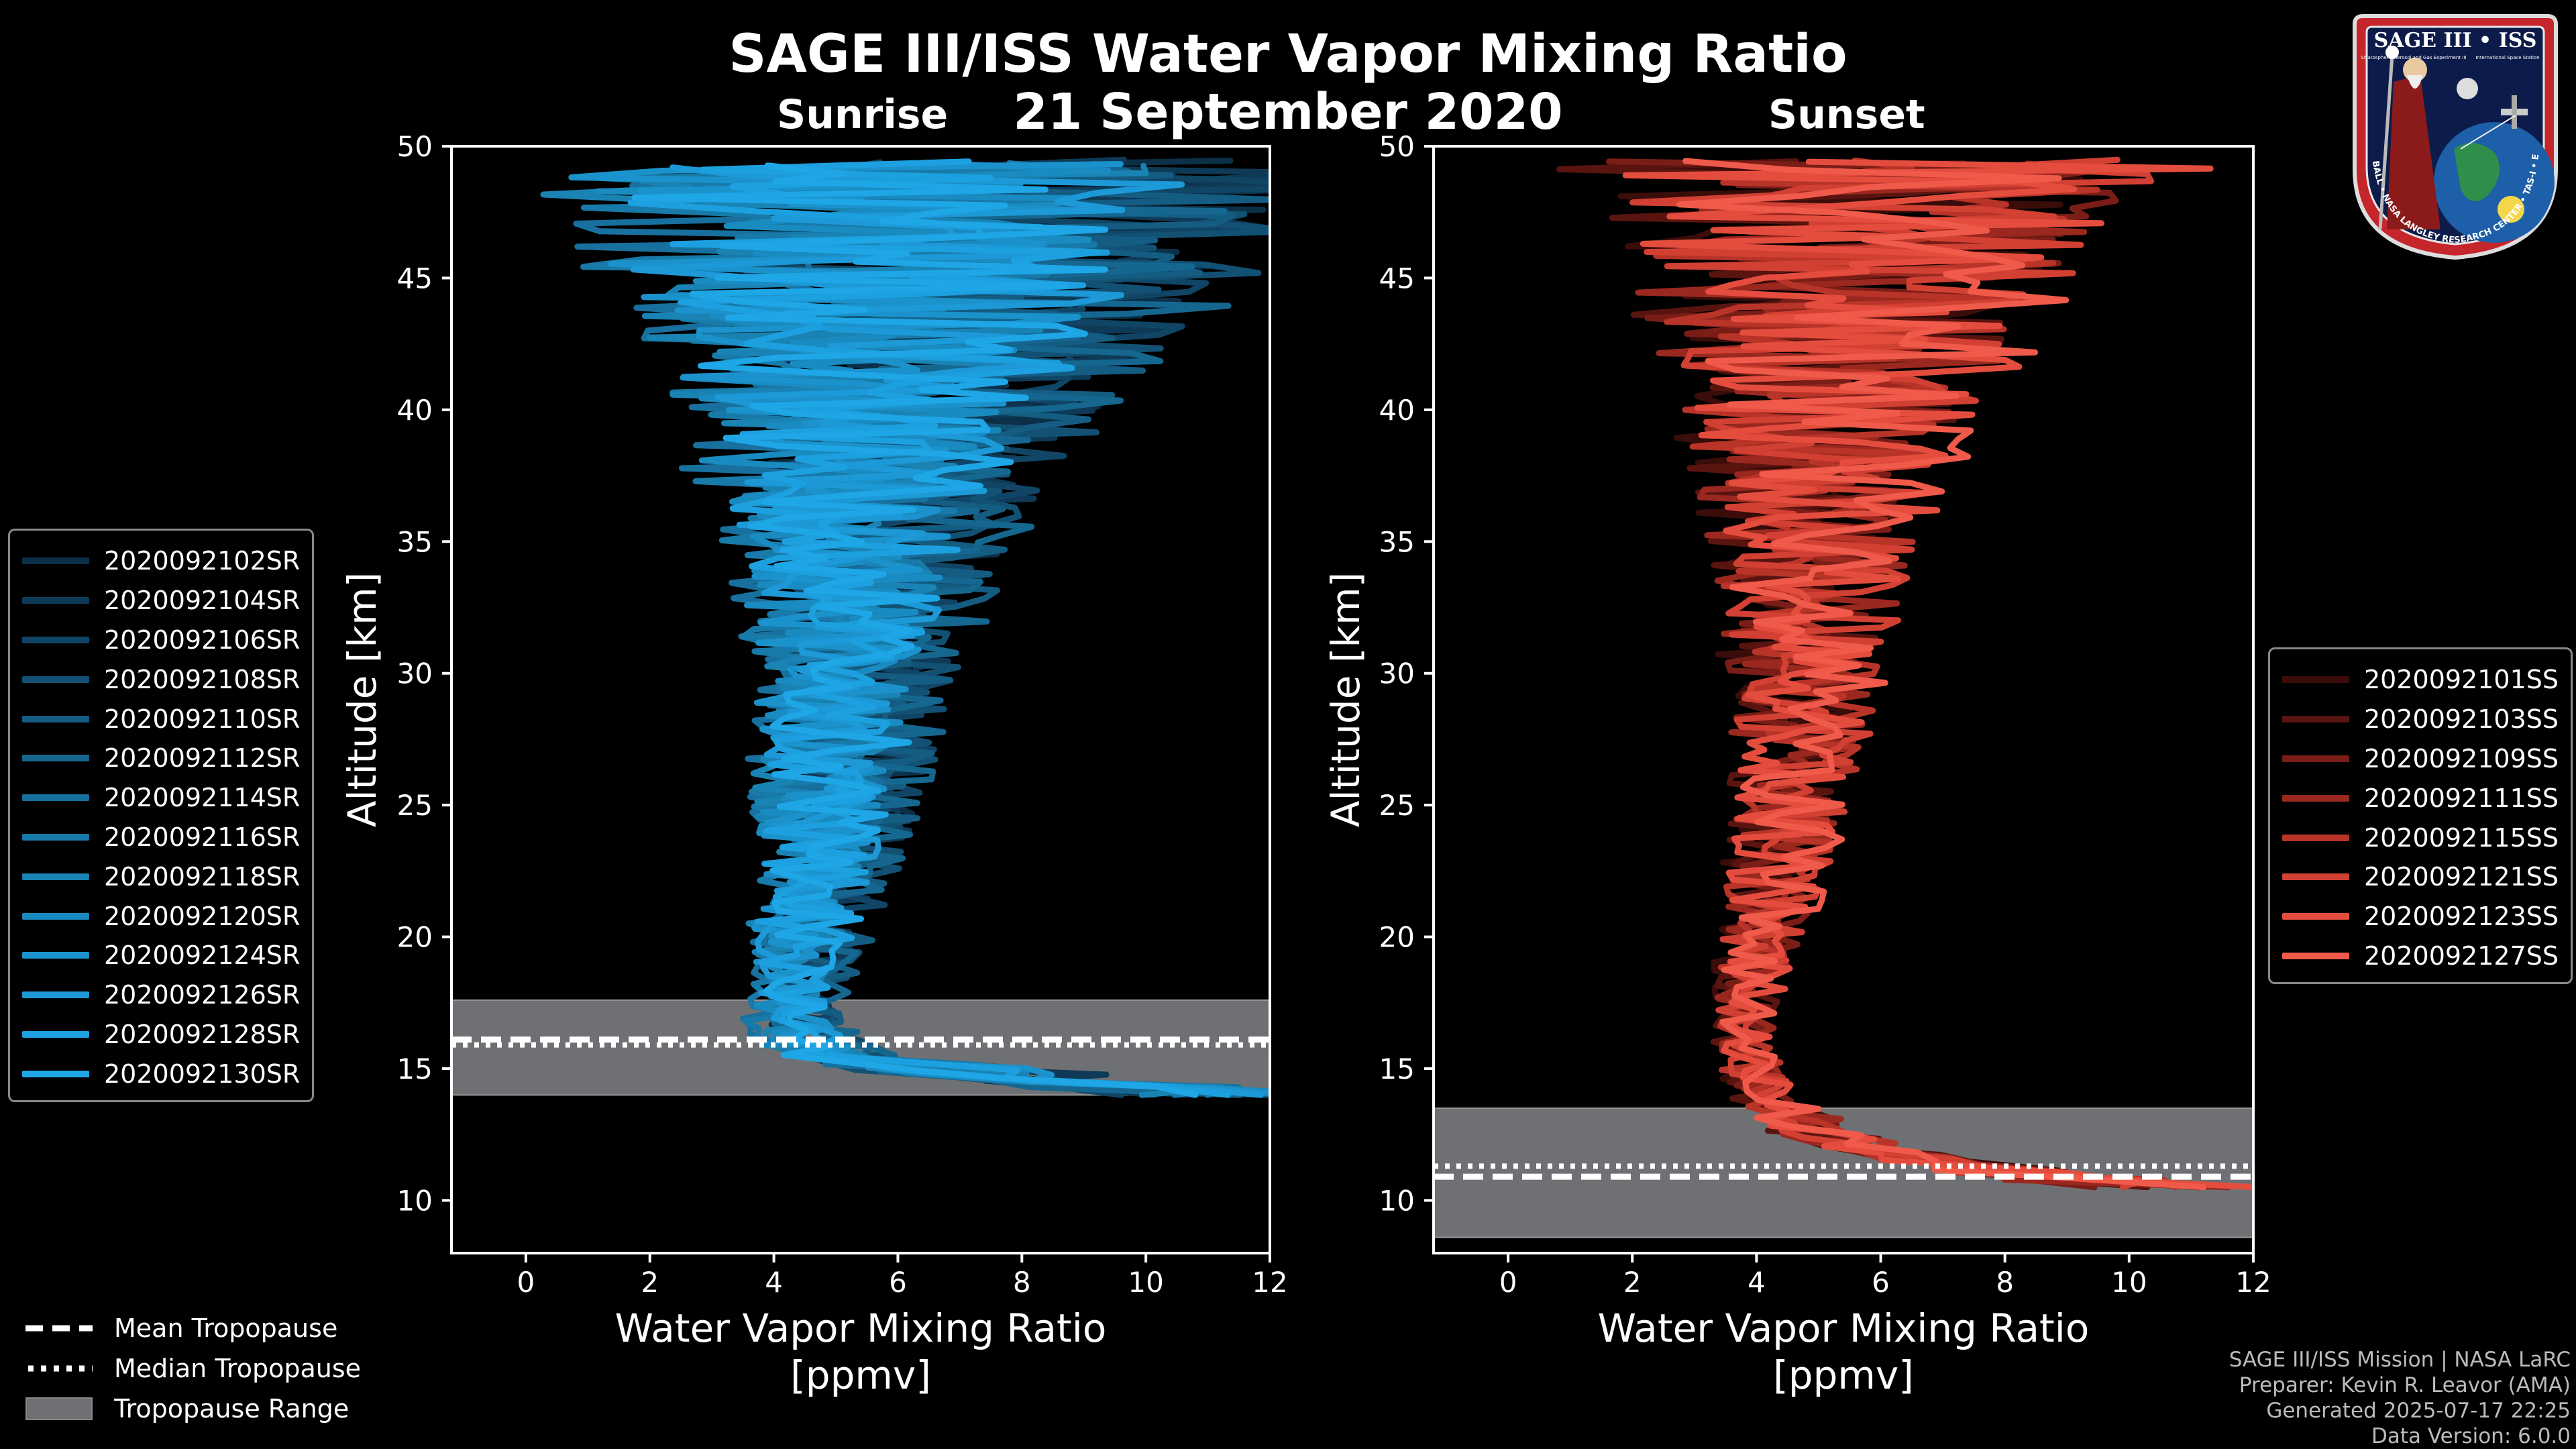  I want to click on dashed-line-swatch, so click(59, 1328).